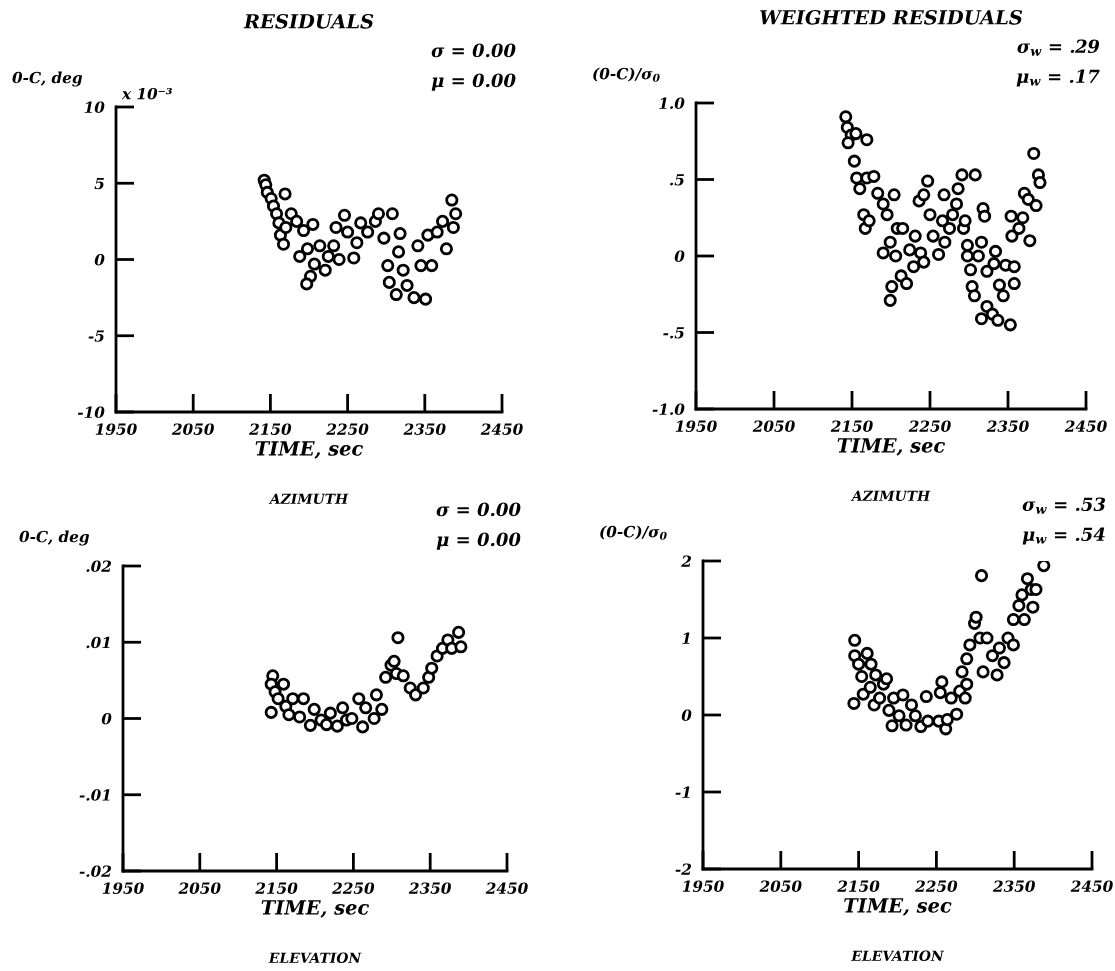 This screenshot has height=971, width=1115. Describe the element at coordinates (1064, 505) in the screenshot. I see `text: σ$_{w}$ = .53` at that location.